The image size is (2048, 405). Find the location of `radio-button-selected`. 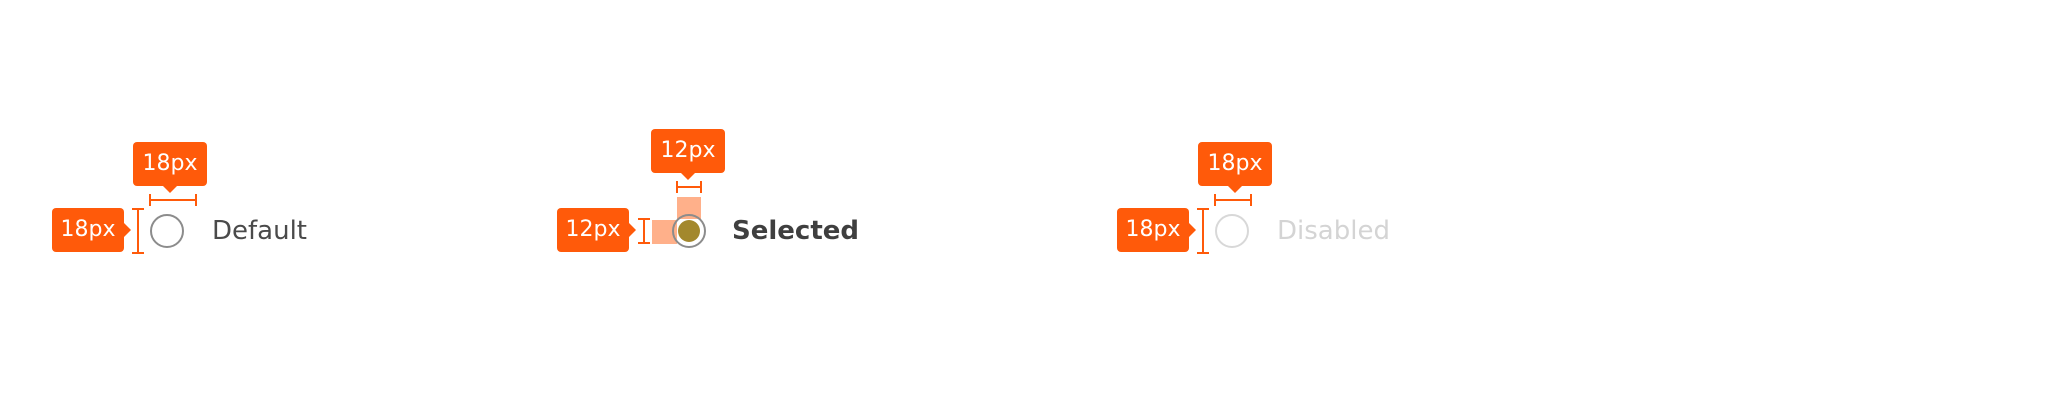

radio-button-selected is located at coordinates (689, 231).